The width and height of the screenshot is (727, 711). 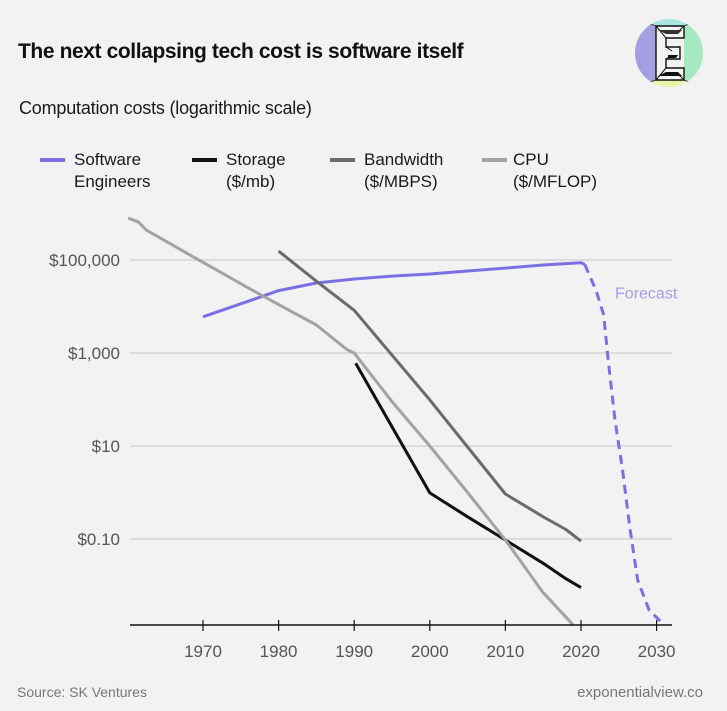 I want to click on y-tick-label: $1,000, so click(x=94, y=353).